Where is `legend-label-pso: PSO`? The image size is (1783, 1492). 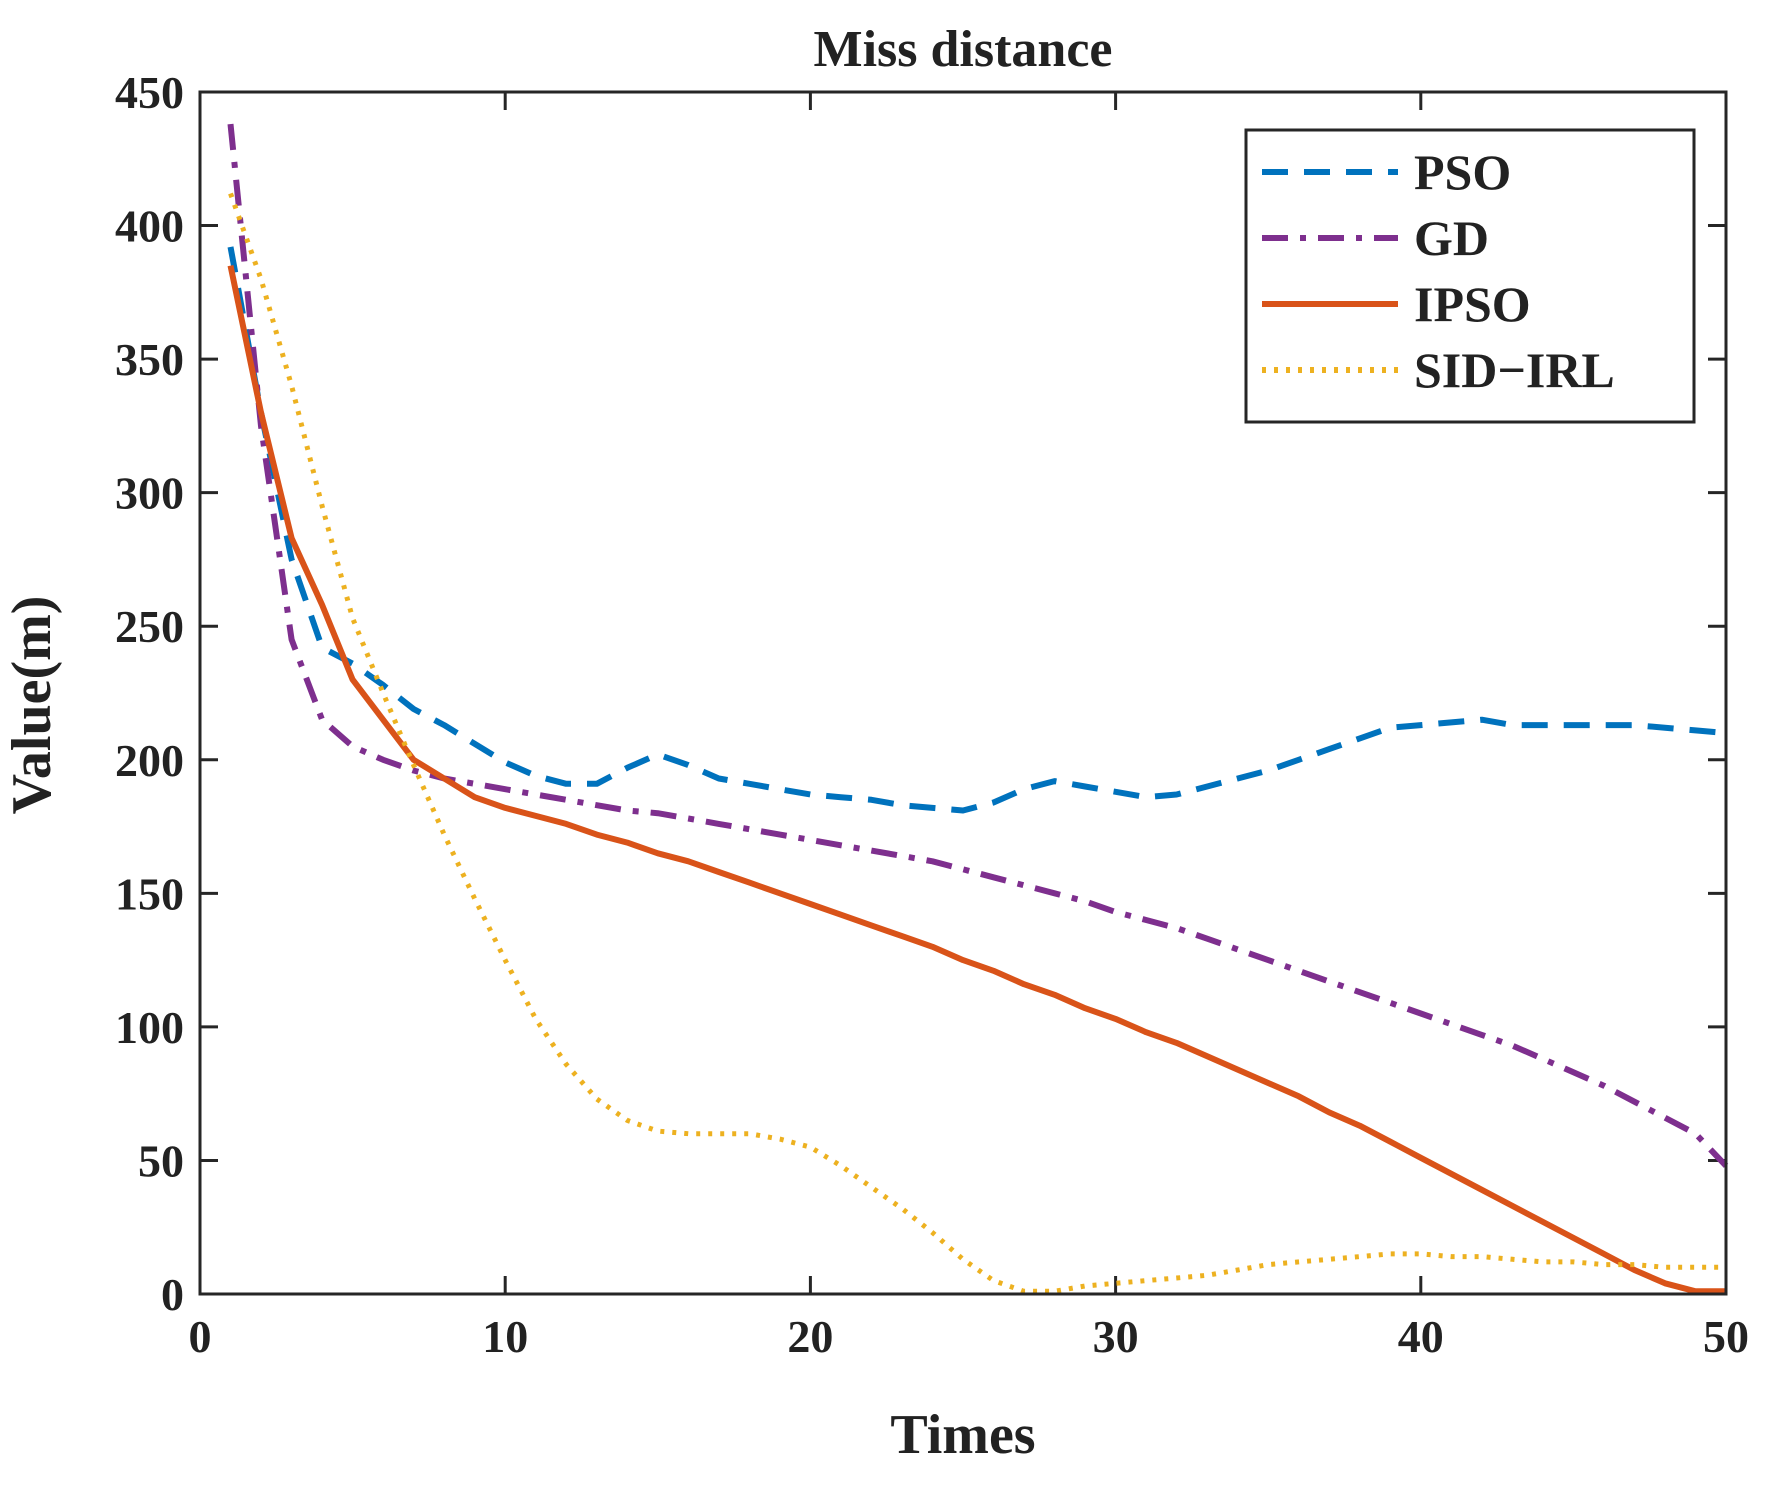
legend-label-pso: PSO is located at coordinates (1462, 172).